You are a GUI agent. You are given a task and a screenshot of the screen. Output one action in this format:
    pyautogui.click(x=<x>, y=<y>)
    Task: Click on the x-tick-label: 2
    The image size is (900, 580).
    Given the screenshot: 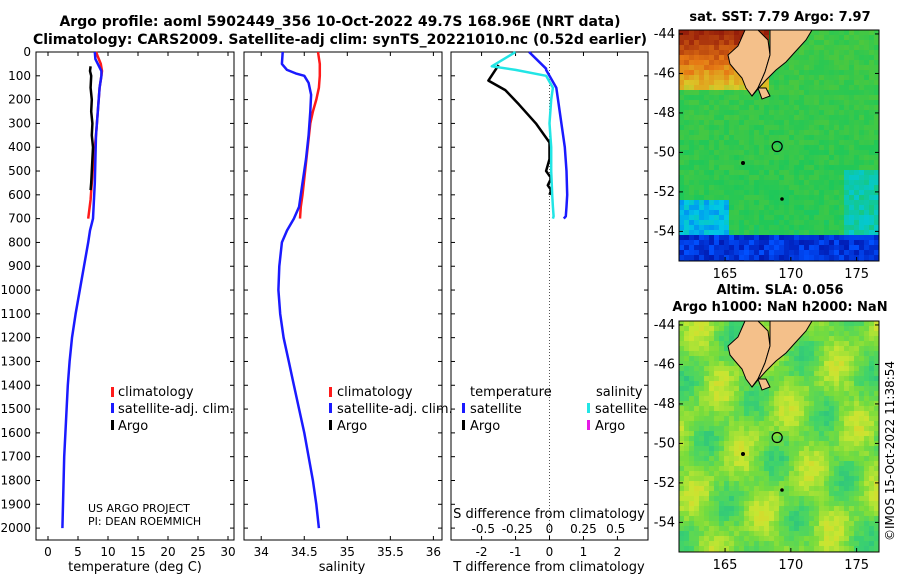 What is the action you would take?
    pyautogui.click(x=618, y=552)
    